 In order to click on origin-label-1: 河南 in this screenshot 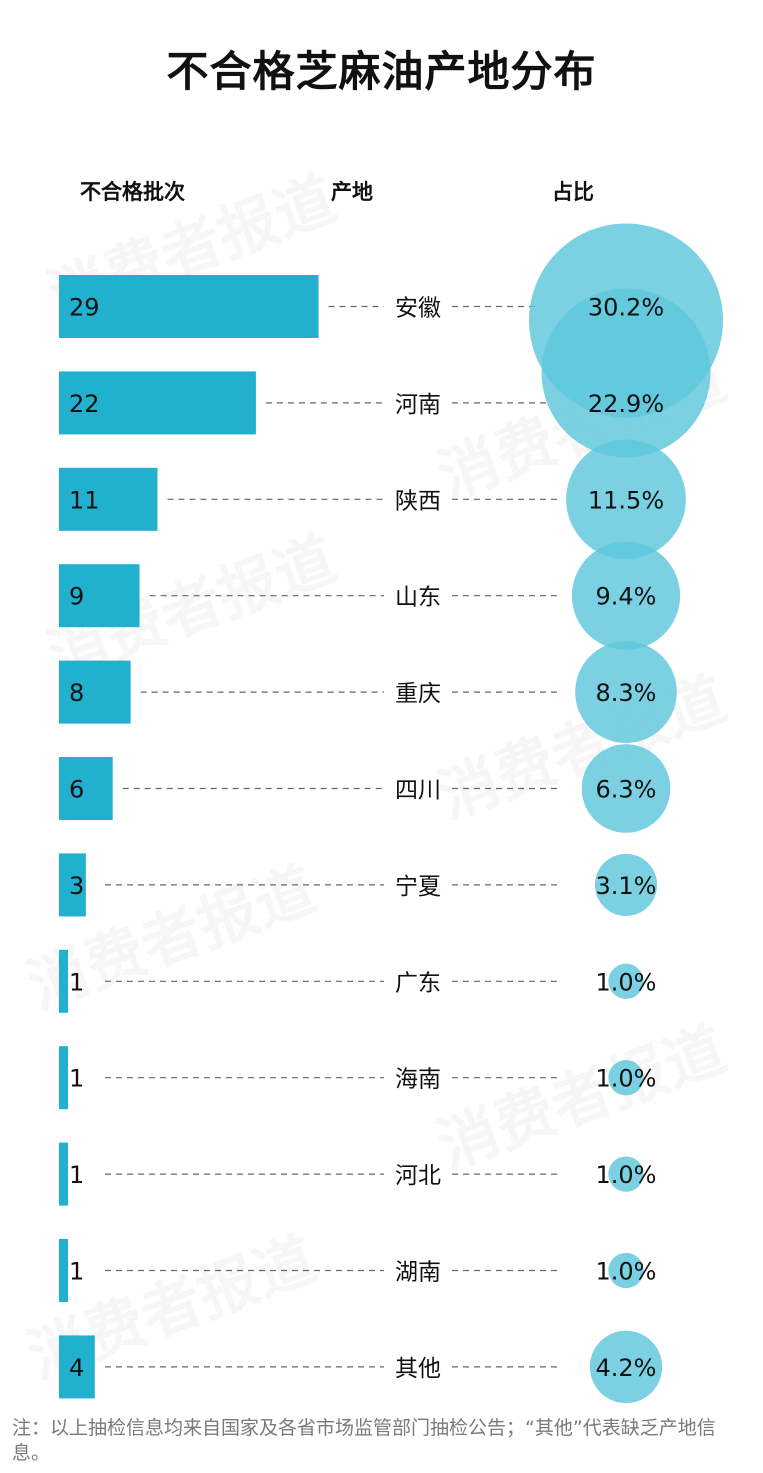, I will do `click(418, 405)`.